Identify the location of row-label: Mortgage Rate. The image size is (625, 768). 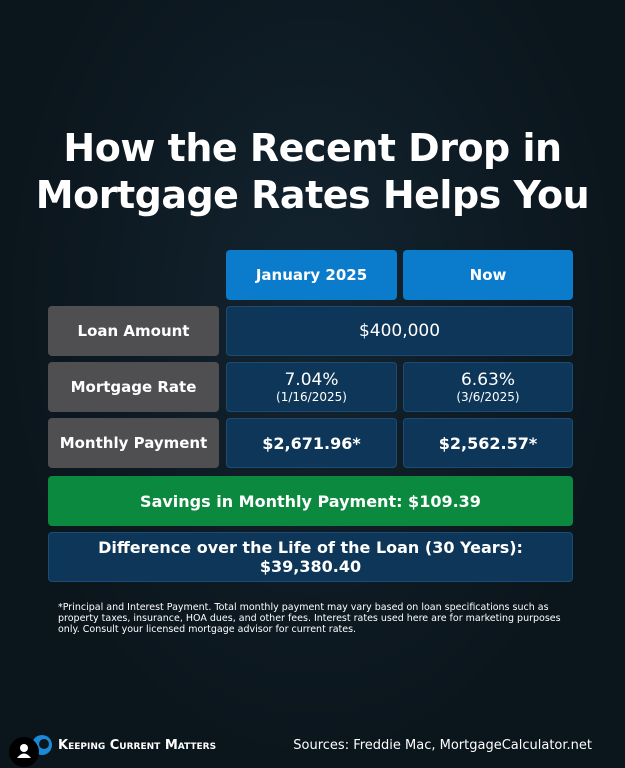
(133, 387).